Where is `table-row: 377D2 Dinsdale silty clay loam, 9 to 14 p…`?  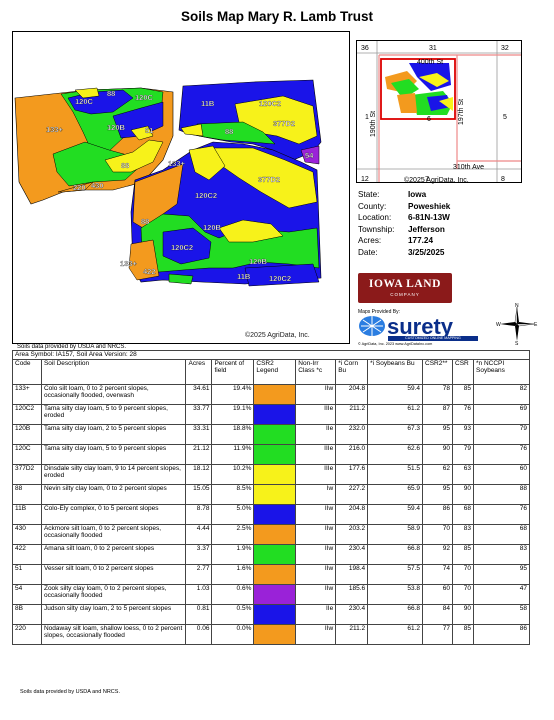
table-row: 377D2 Dinsdale silty clay loam, 9 to 14 p… is located at coordinates (271, 474).